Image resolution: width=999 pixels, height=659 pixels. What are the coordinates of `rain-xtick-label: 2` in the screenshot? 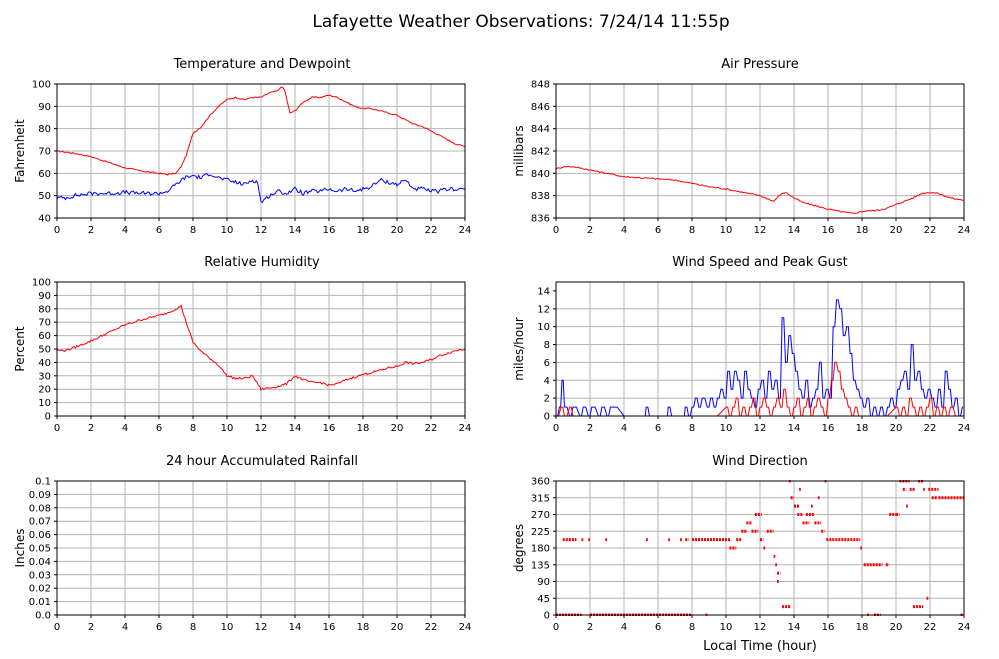 It's located at (91, 627).